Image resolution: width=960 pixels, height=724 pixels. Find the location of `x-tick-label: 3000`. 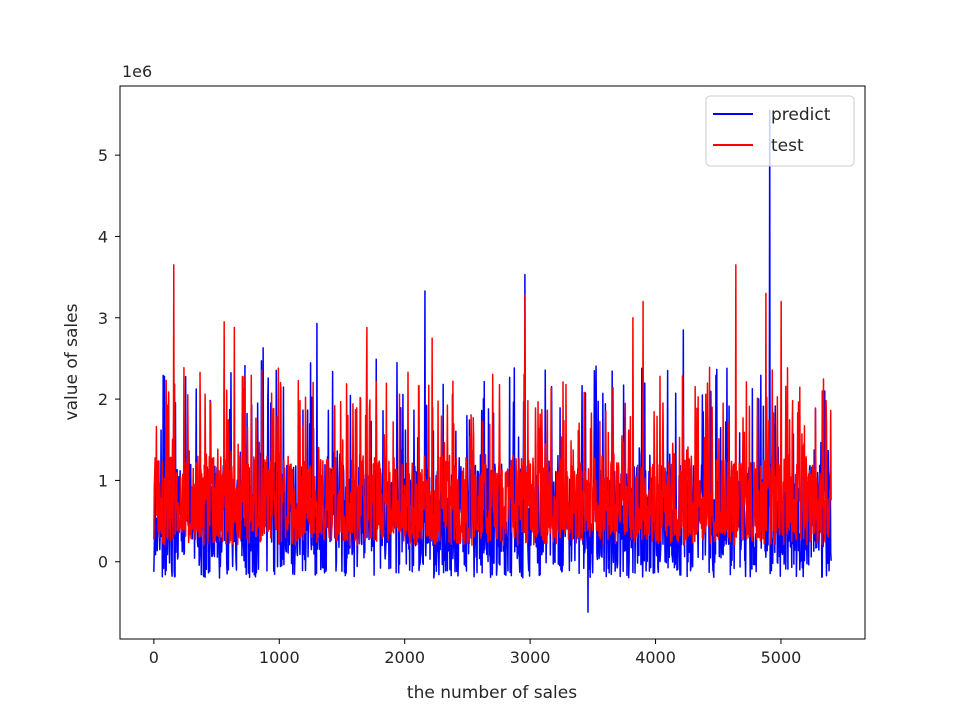

x-tick-label: 3000 is located at coordinates (530, 657).